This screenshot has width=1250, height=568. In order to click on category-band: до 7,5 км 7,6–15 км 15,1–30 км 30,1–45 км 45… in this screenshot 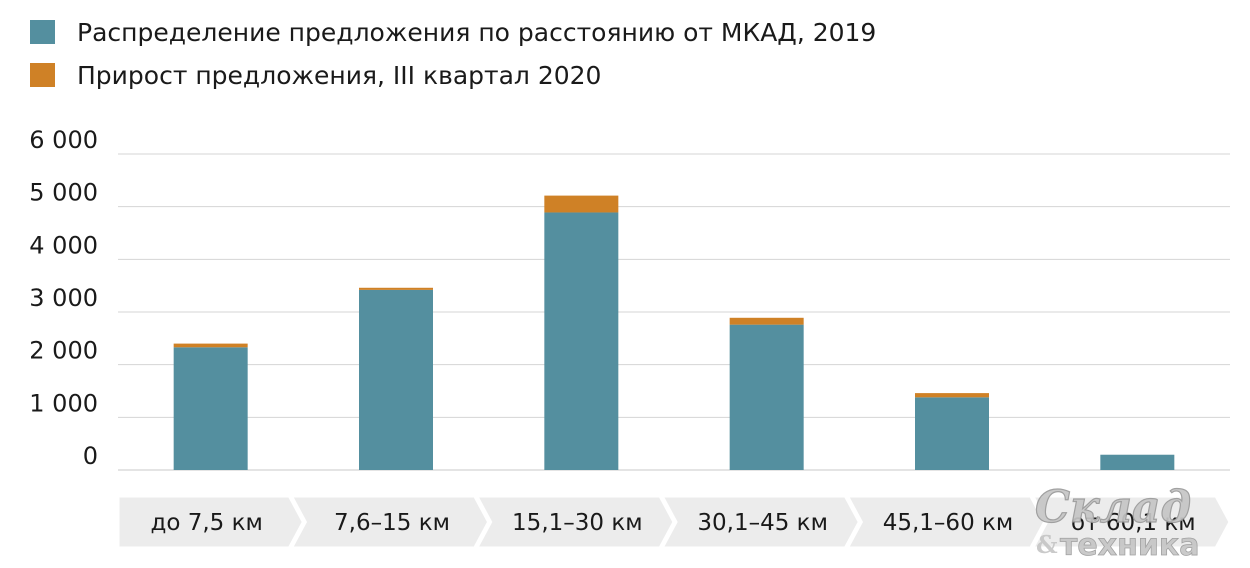, I will do `click(674, 522)`.